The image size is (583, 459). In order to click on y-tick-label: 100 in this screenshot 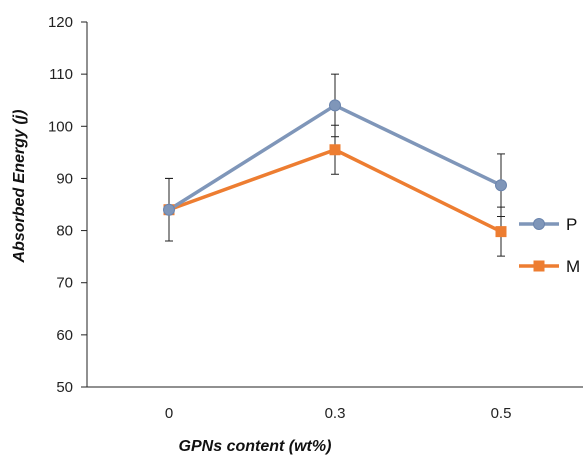, I will do `click(60, 126)`.